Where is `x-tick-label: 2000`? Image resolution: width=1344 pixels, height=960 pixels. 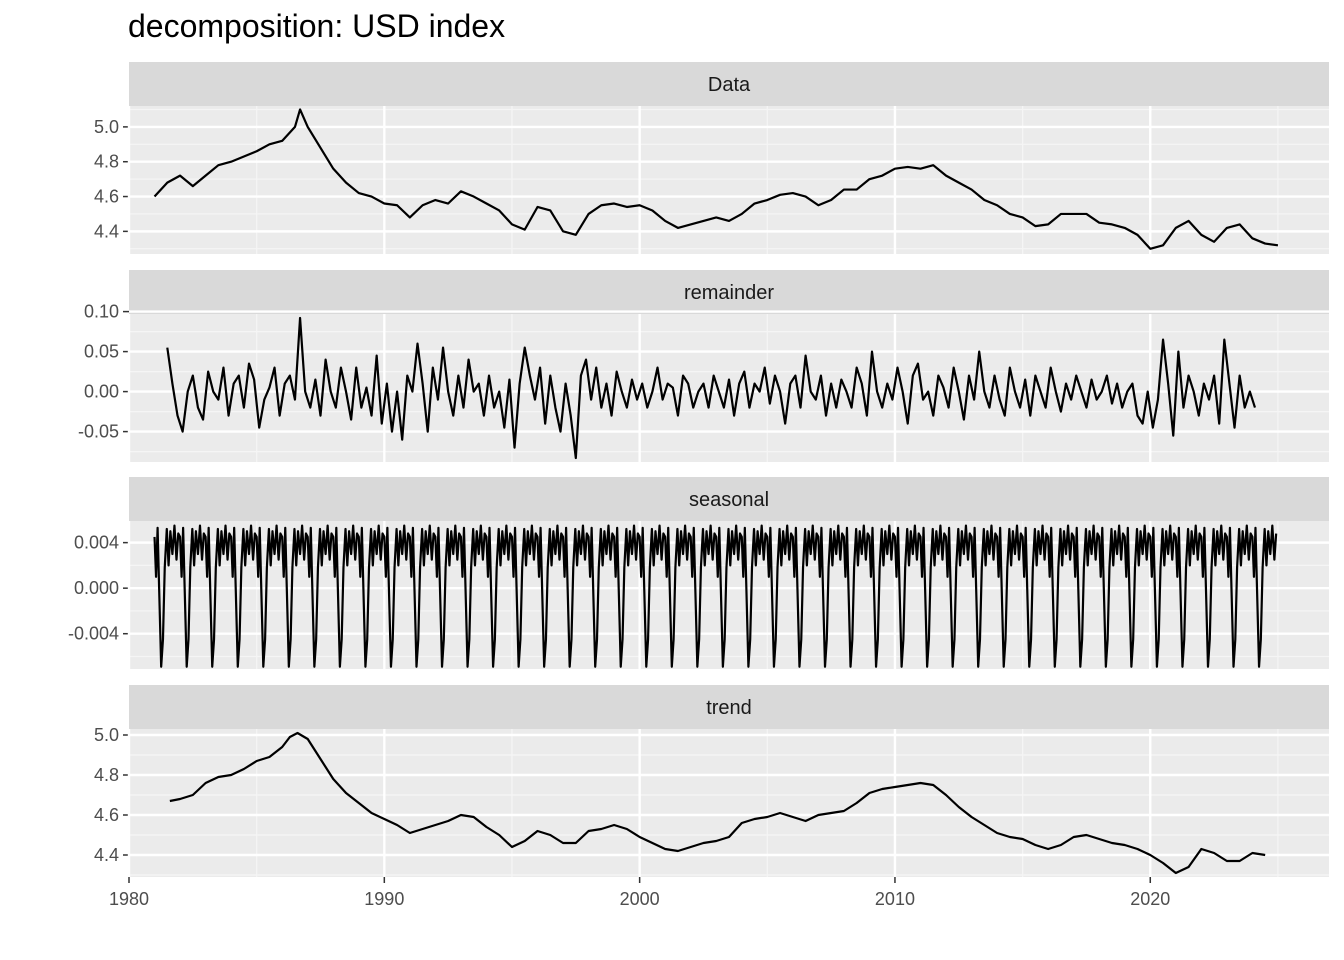 x-tick-label: 2000 is located at coordinates (640, 899).